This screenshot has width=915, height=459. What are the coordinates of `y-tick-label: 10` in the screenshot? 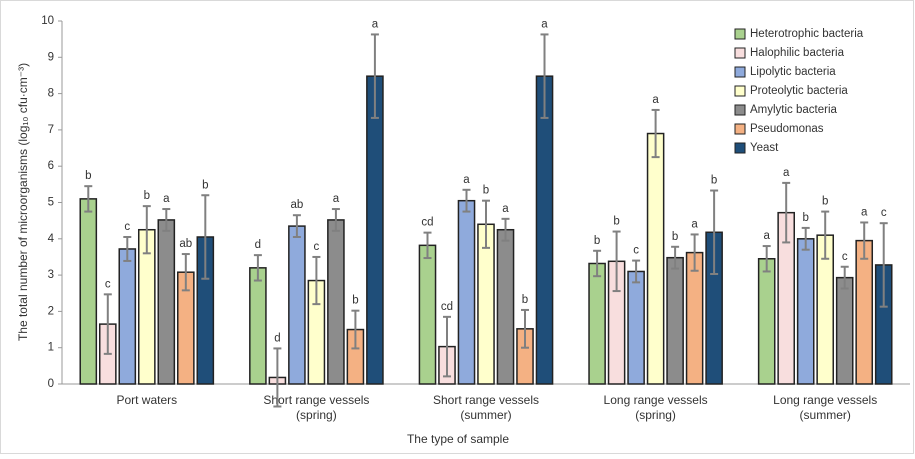 It's located at (47, 21).